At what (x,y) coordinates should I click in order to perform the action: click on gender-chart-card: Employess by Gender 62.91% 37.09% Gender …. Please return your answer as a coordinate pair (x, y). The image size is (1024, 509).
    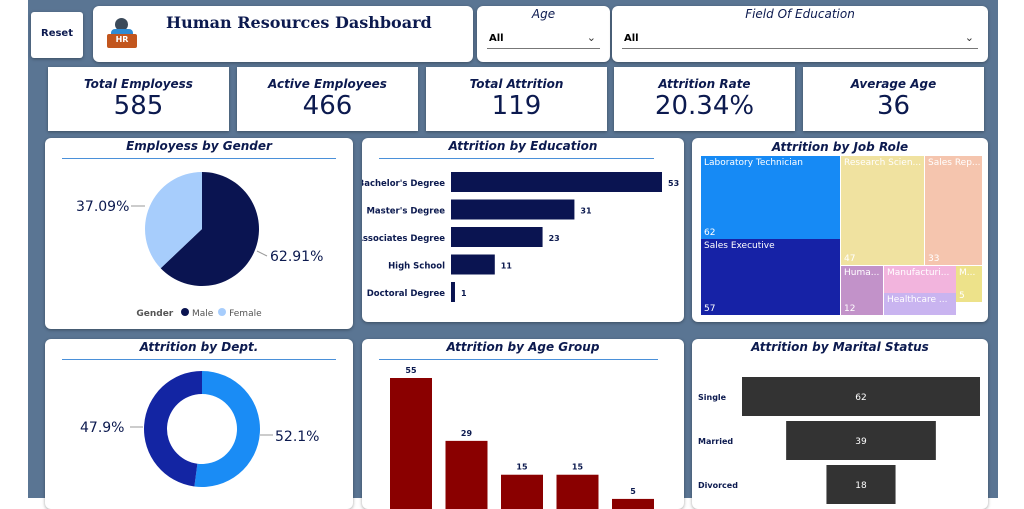
    Looking at the image, I should click on (199, 233).